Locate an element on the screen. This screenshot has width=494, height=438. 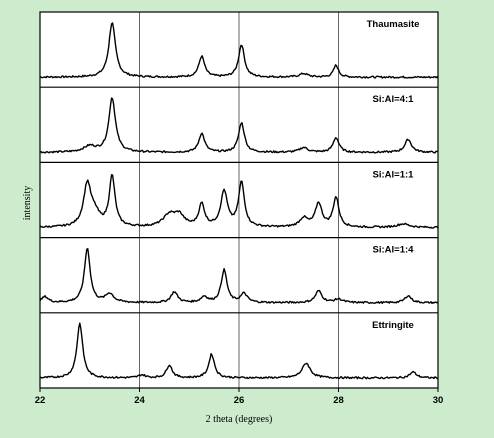
x-tick-label: 26 is located at coordinates (239, 400).